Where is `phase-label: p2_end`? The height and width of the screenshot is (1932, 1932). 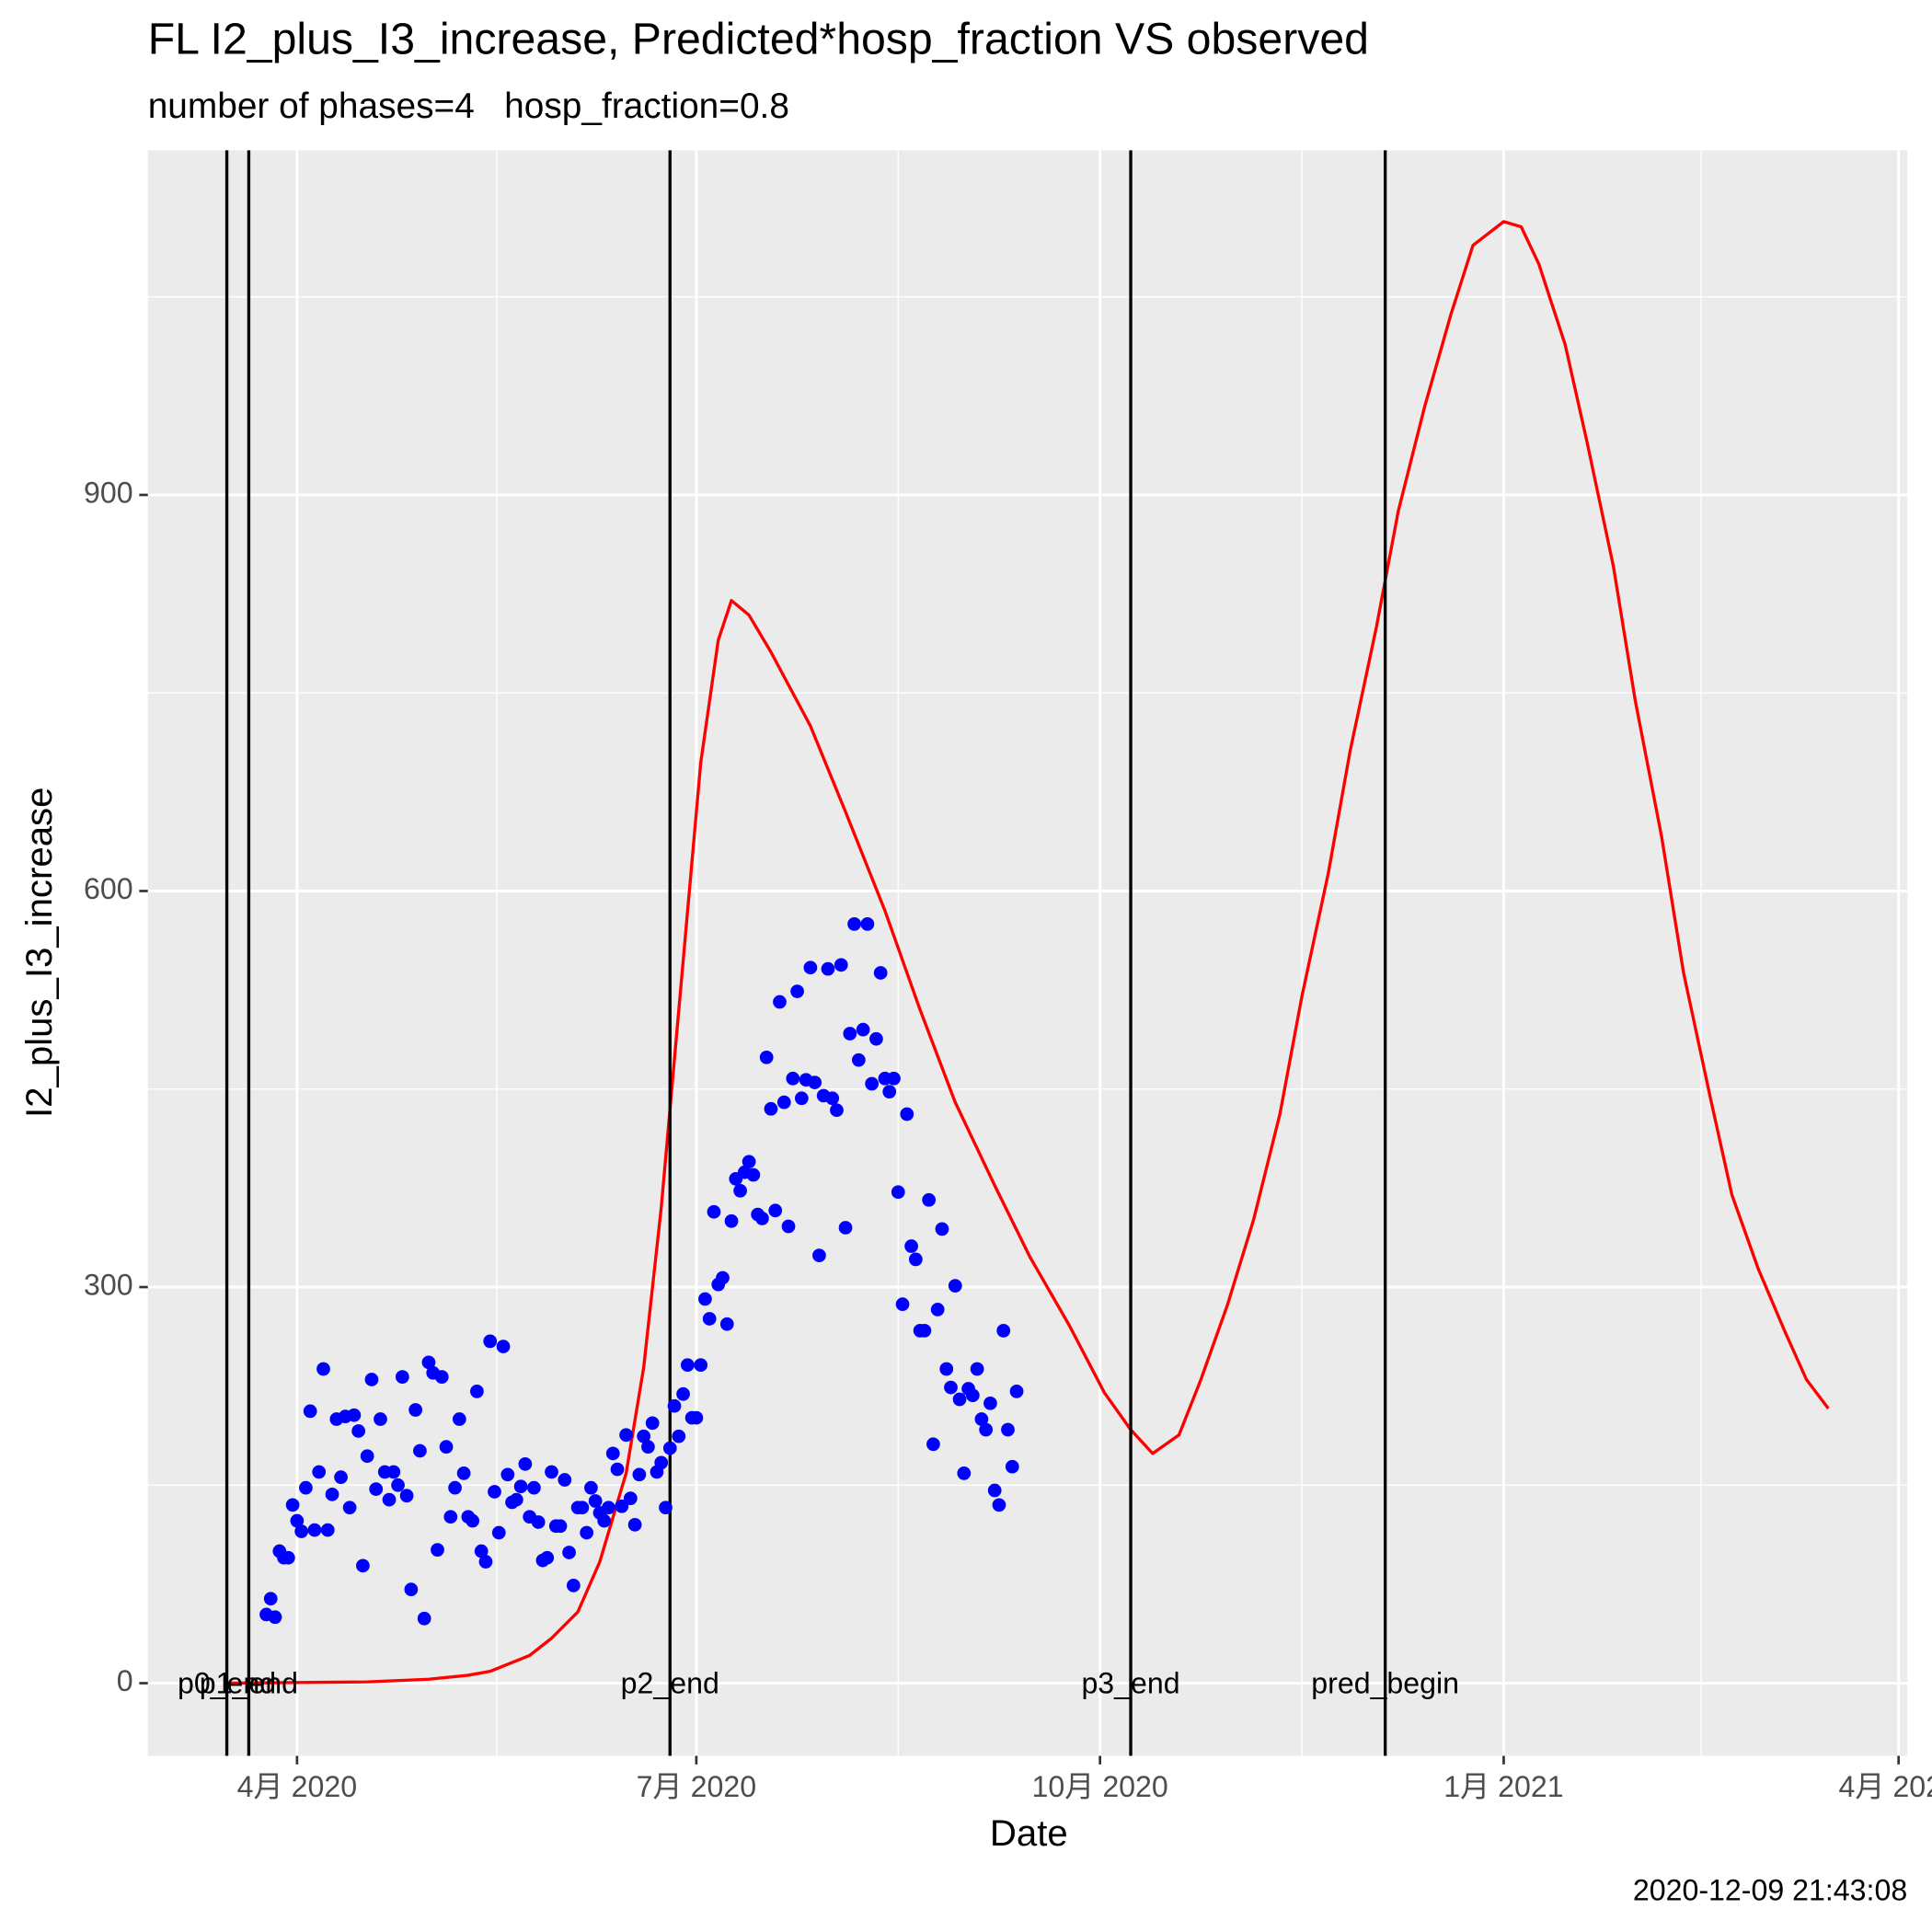
phase-label: p2_end is located at coordinates (670, 1683).